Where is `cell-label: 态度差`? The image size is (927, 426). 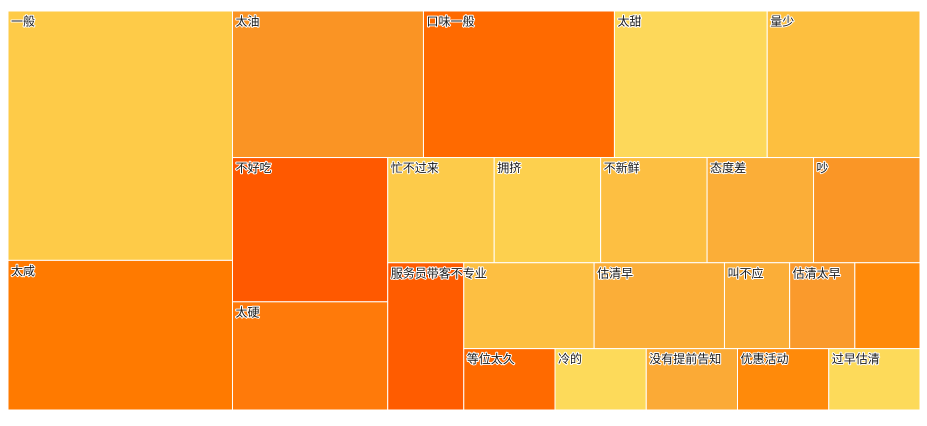 cell-label: 态度差 is located at coordinates (728, 167).